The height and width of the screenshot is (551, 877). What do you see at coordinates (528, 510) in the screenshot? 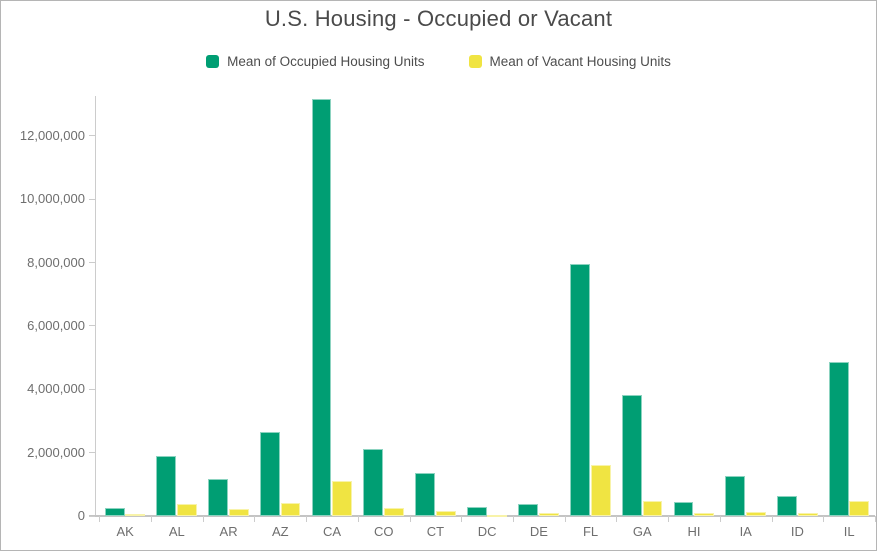
I see `bar-occupied-DE` at bounding box center [528, 510].